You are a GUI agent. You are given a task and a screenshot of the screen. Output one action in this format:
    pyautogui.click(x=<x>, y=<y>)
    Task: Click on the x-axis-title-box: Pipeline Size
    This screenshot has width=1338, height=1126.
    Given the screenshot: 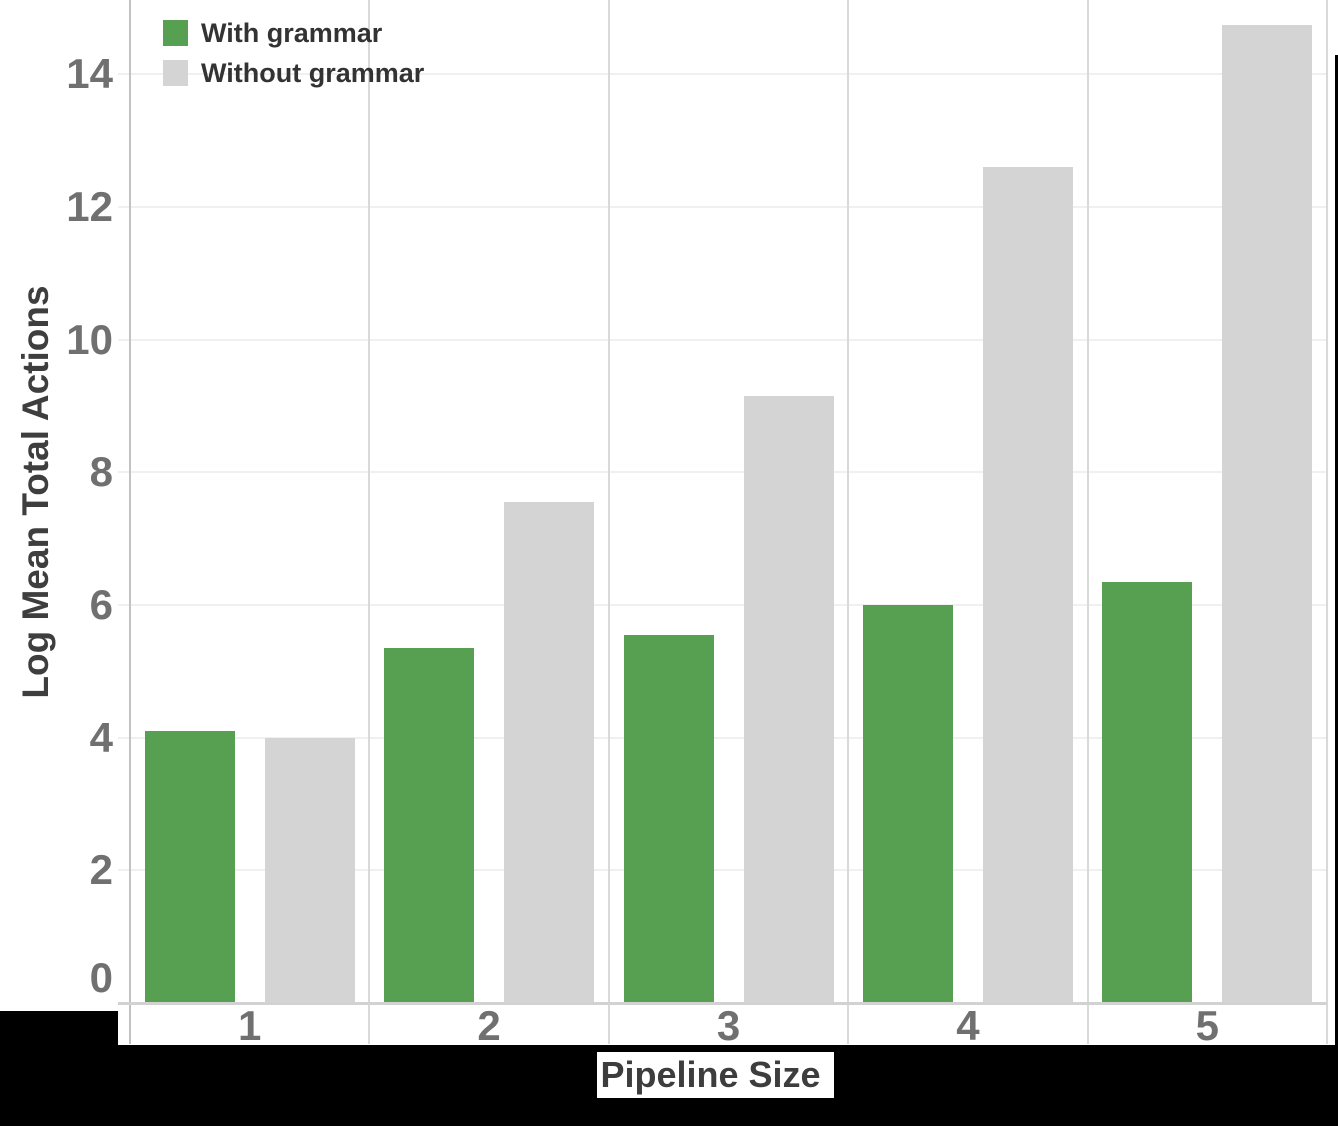 What is the action you would take?
    pyautogui.click(x=715, y=1075)
    